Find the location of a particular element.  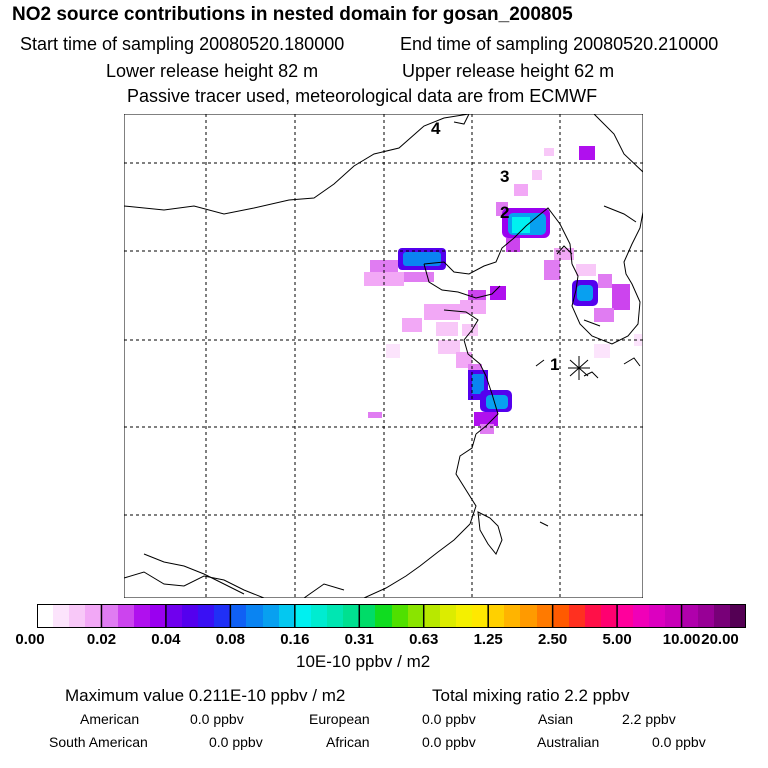

colorbar is located at coordinates (391, 616).